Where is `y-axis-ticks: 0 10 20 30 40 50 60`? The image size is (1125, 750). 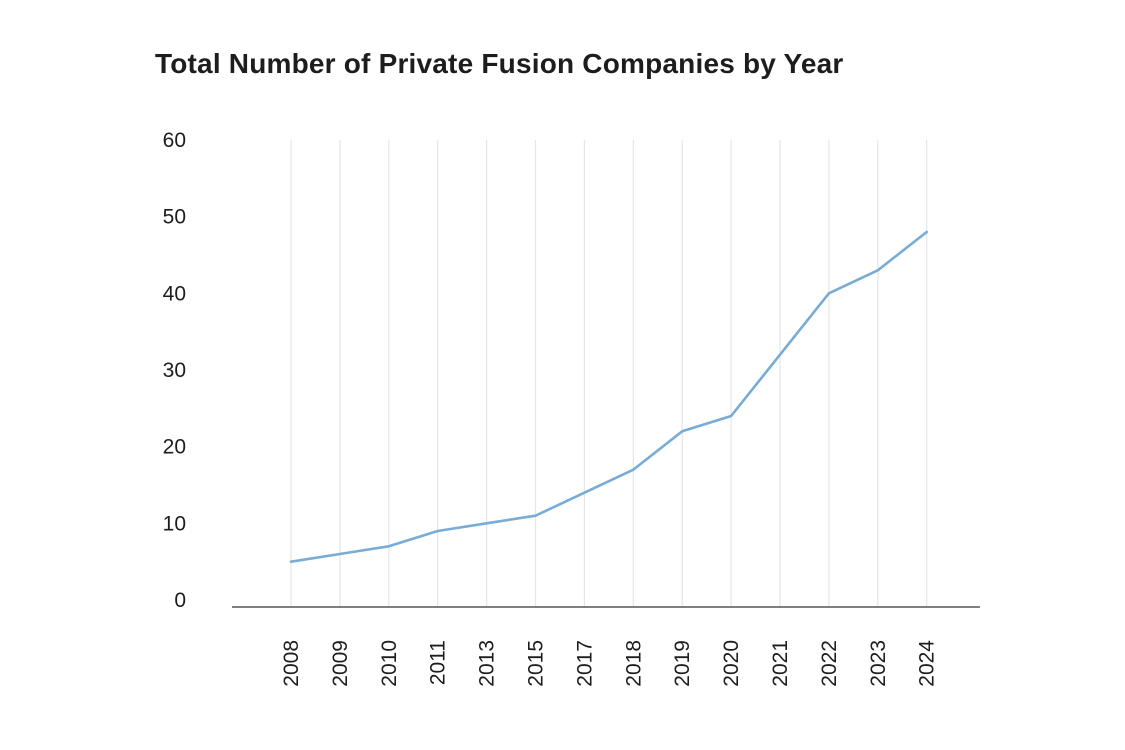 y-axis-ticks: 0 10 20 30 40 50 60 is located at coordinates (174, 370).